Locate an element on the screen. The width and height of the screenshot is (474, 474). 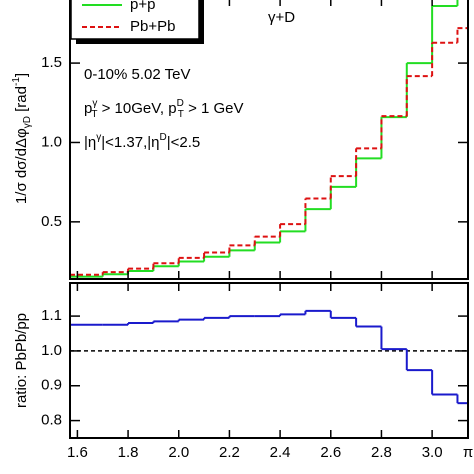
text-part: > 1 GeV is located at coordinates (214, 108).